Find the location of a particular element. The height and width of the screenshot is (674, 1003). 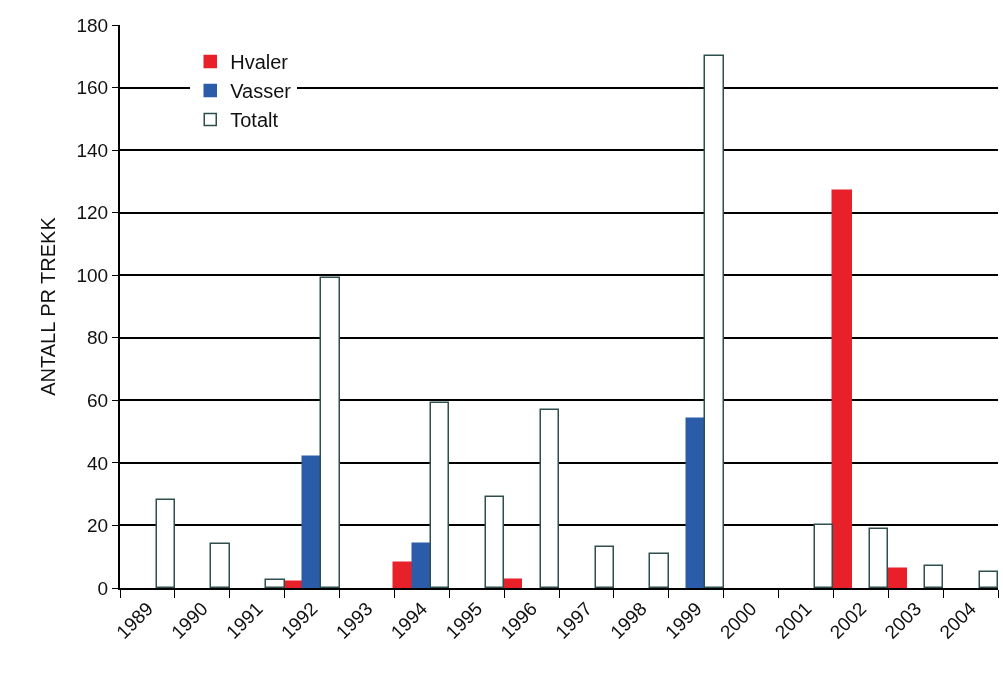

y-tick-label: 140 is located at coordinates (92, 150).